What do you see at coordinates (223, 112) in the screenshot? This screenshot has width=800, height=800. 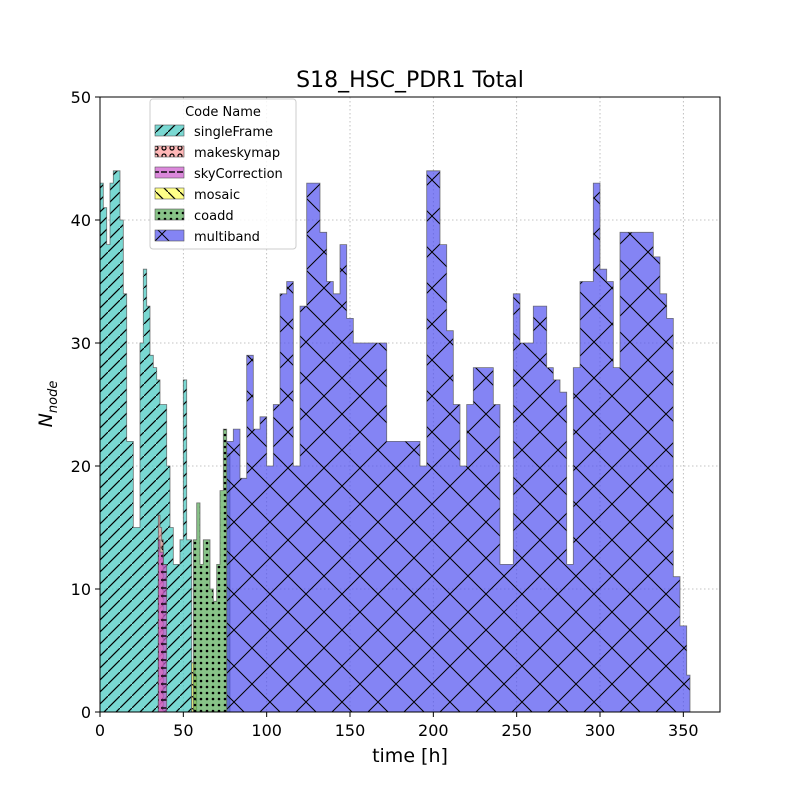 I see `legend-title: Code Name` at bounding box center [223, 112].